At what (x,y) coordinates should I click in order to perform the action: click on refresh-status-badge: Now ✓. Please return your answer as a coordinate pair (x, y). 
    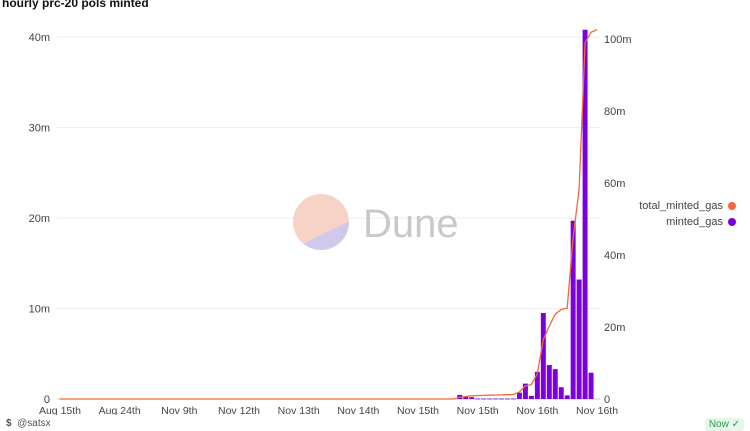
    Looking at the image, I should click on (724, 424).